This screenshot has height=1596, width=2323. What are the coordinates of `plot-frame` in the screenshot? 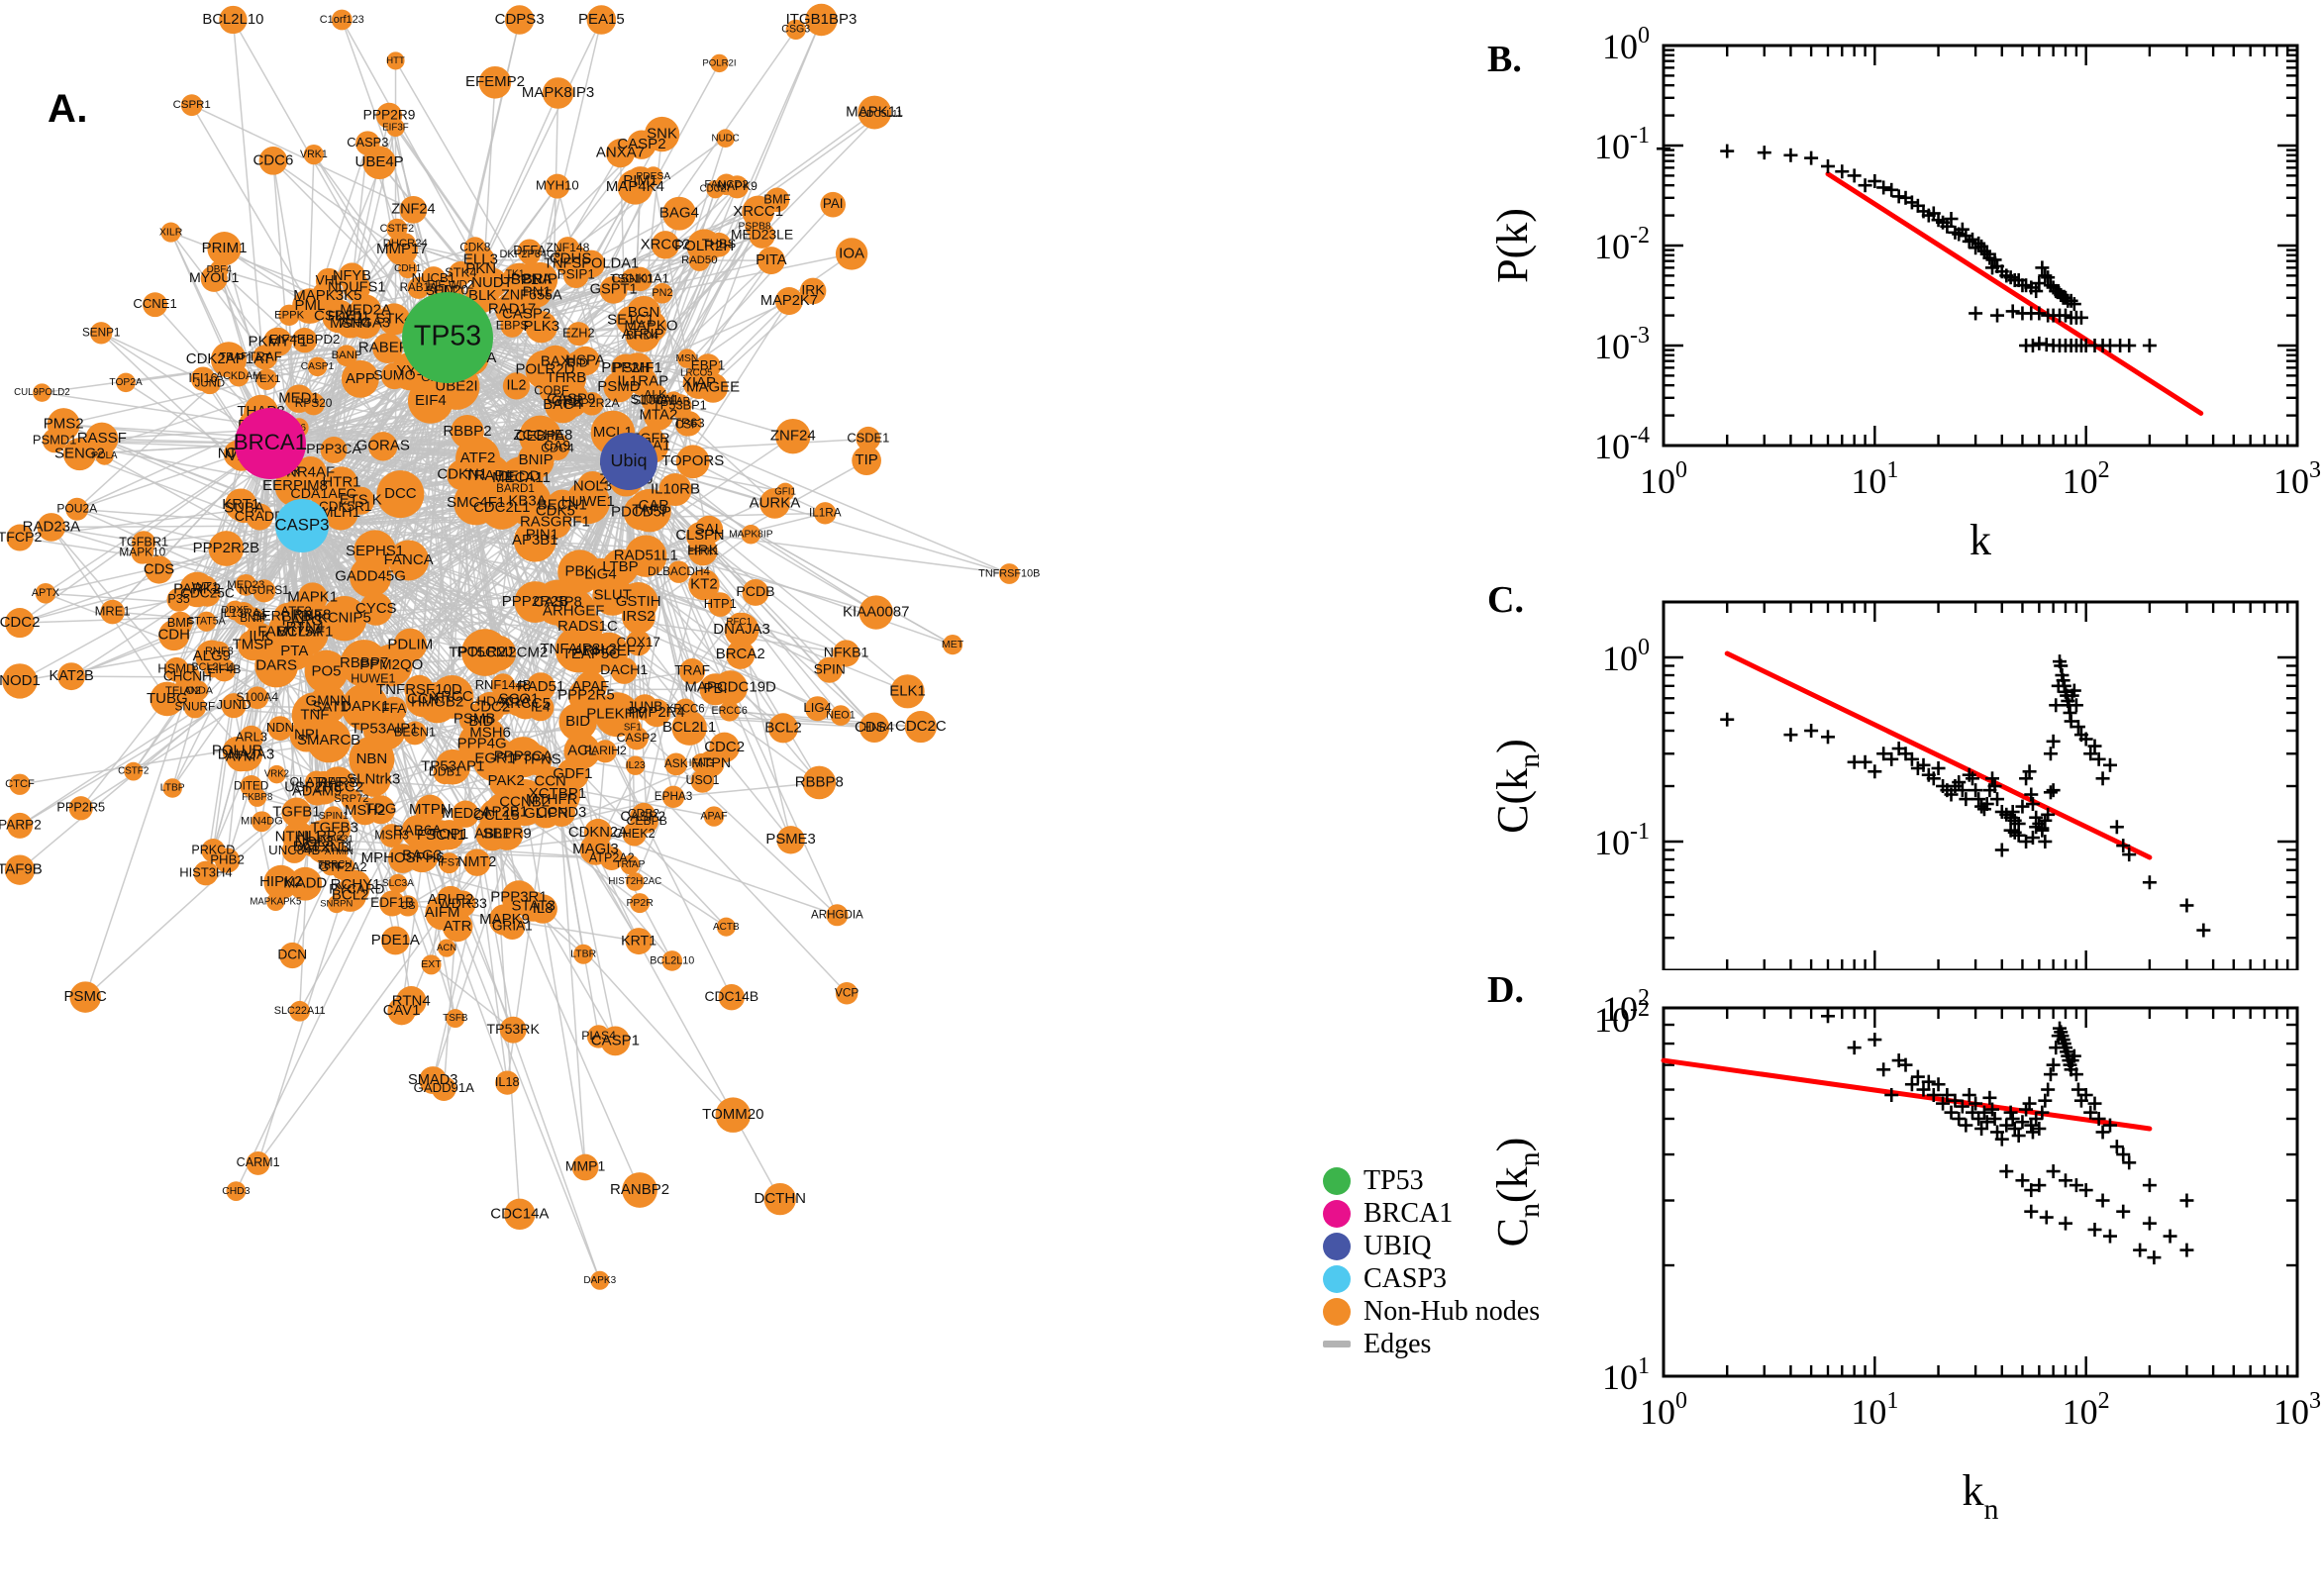 It's located at (1981, 785).